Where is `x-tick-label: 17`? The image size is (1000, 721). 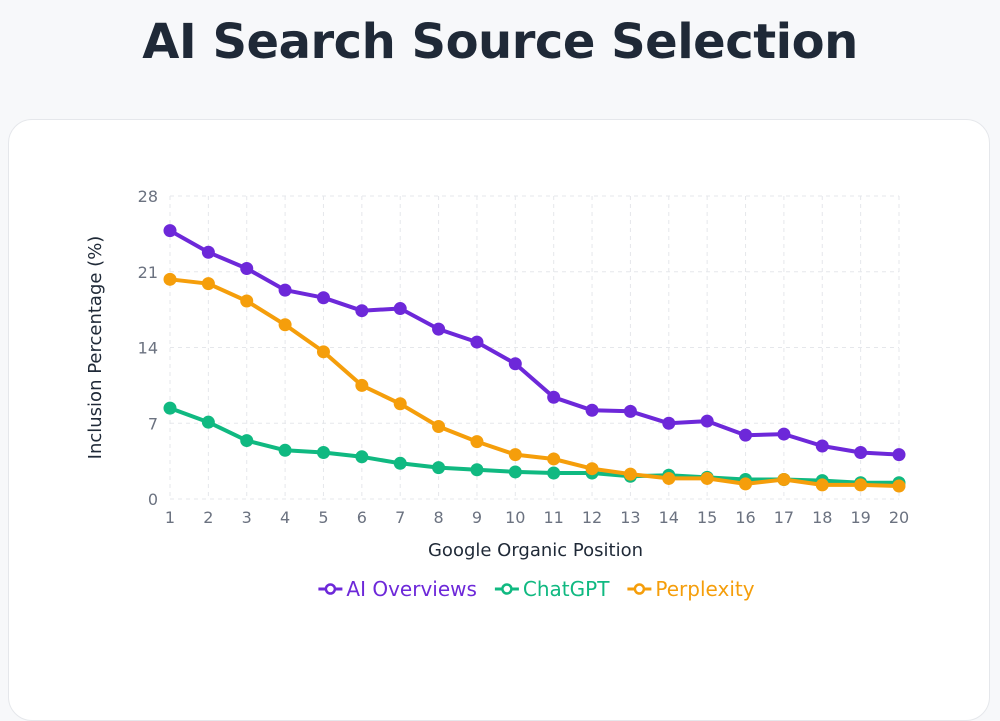 x-tick-label: 17 is located at coordinates (784, 517).